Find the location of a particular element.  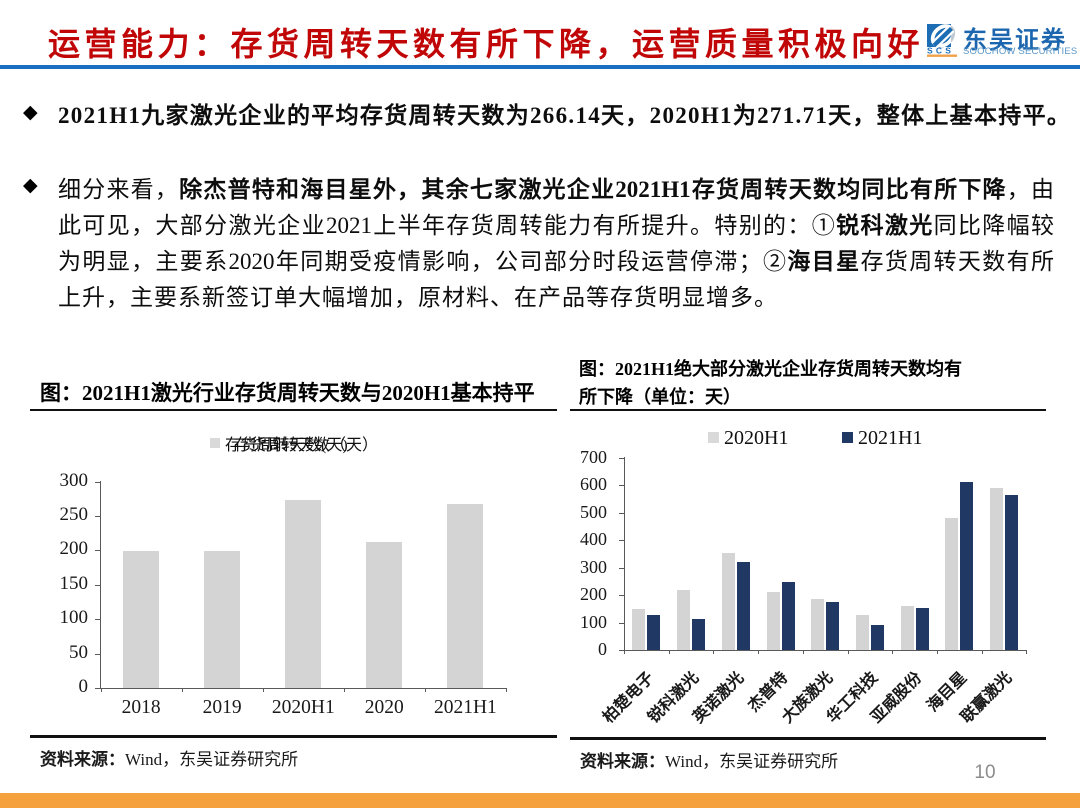

svg-text: SCS is located at coordinates (940, 51).